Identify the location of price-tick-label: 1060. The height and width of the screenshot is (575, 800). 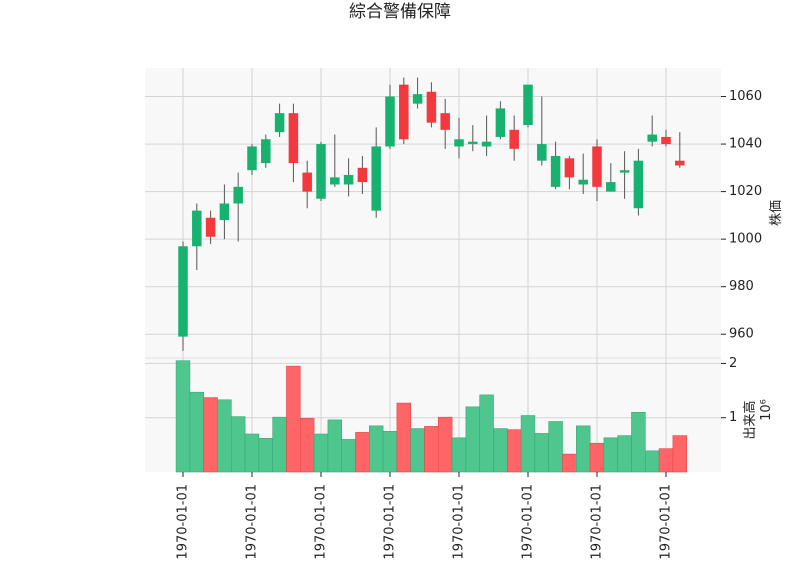
(745, 96).